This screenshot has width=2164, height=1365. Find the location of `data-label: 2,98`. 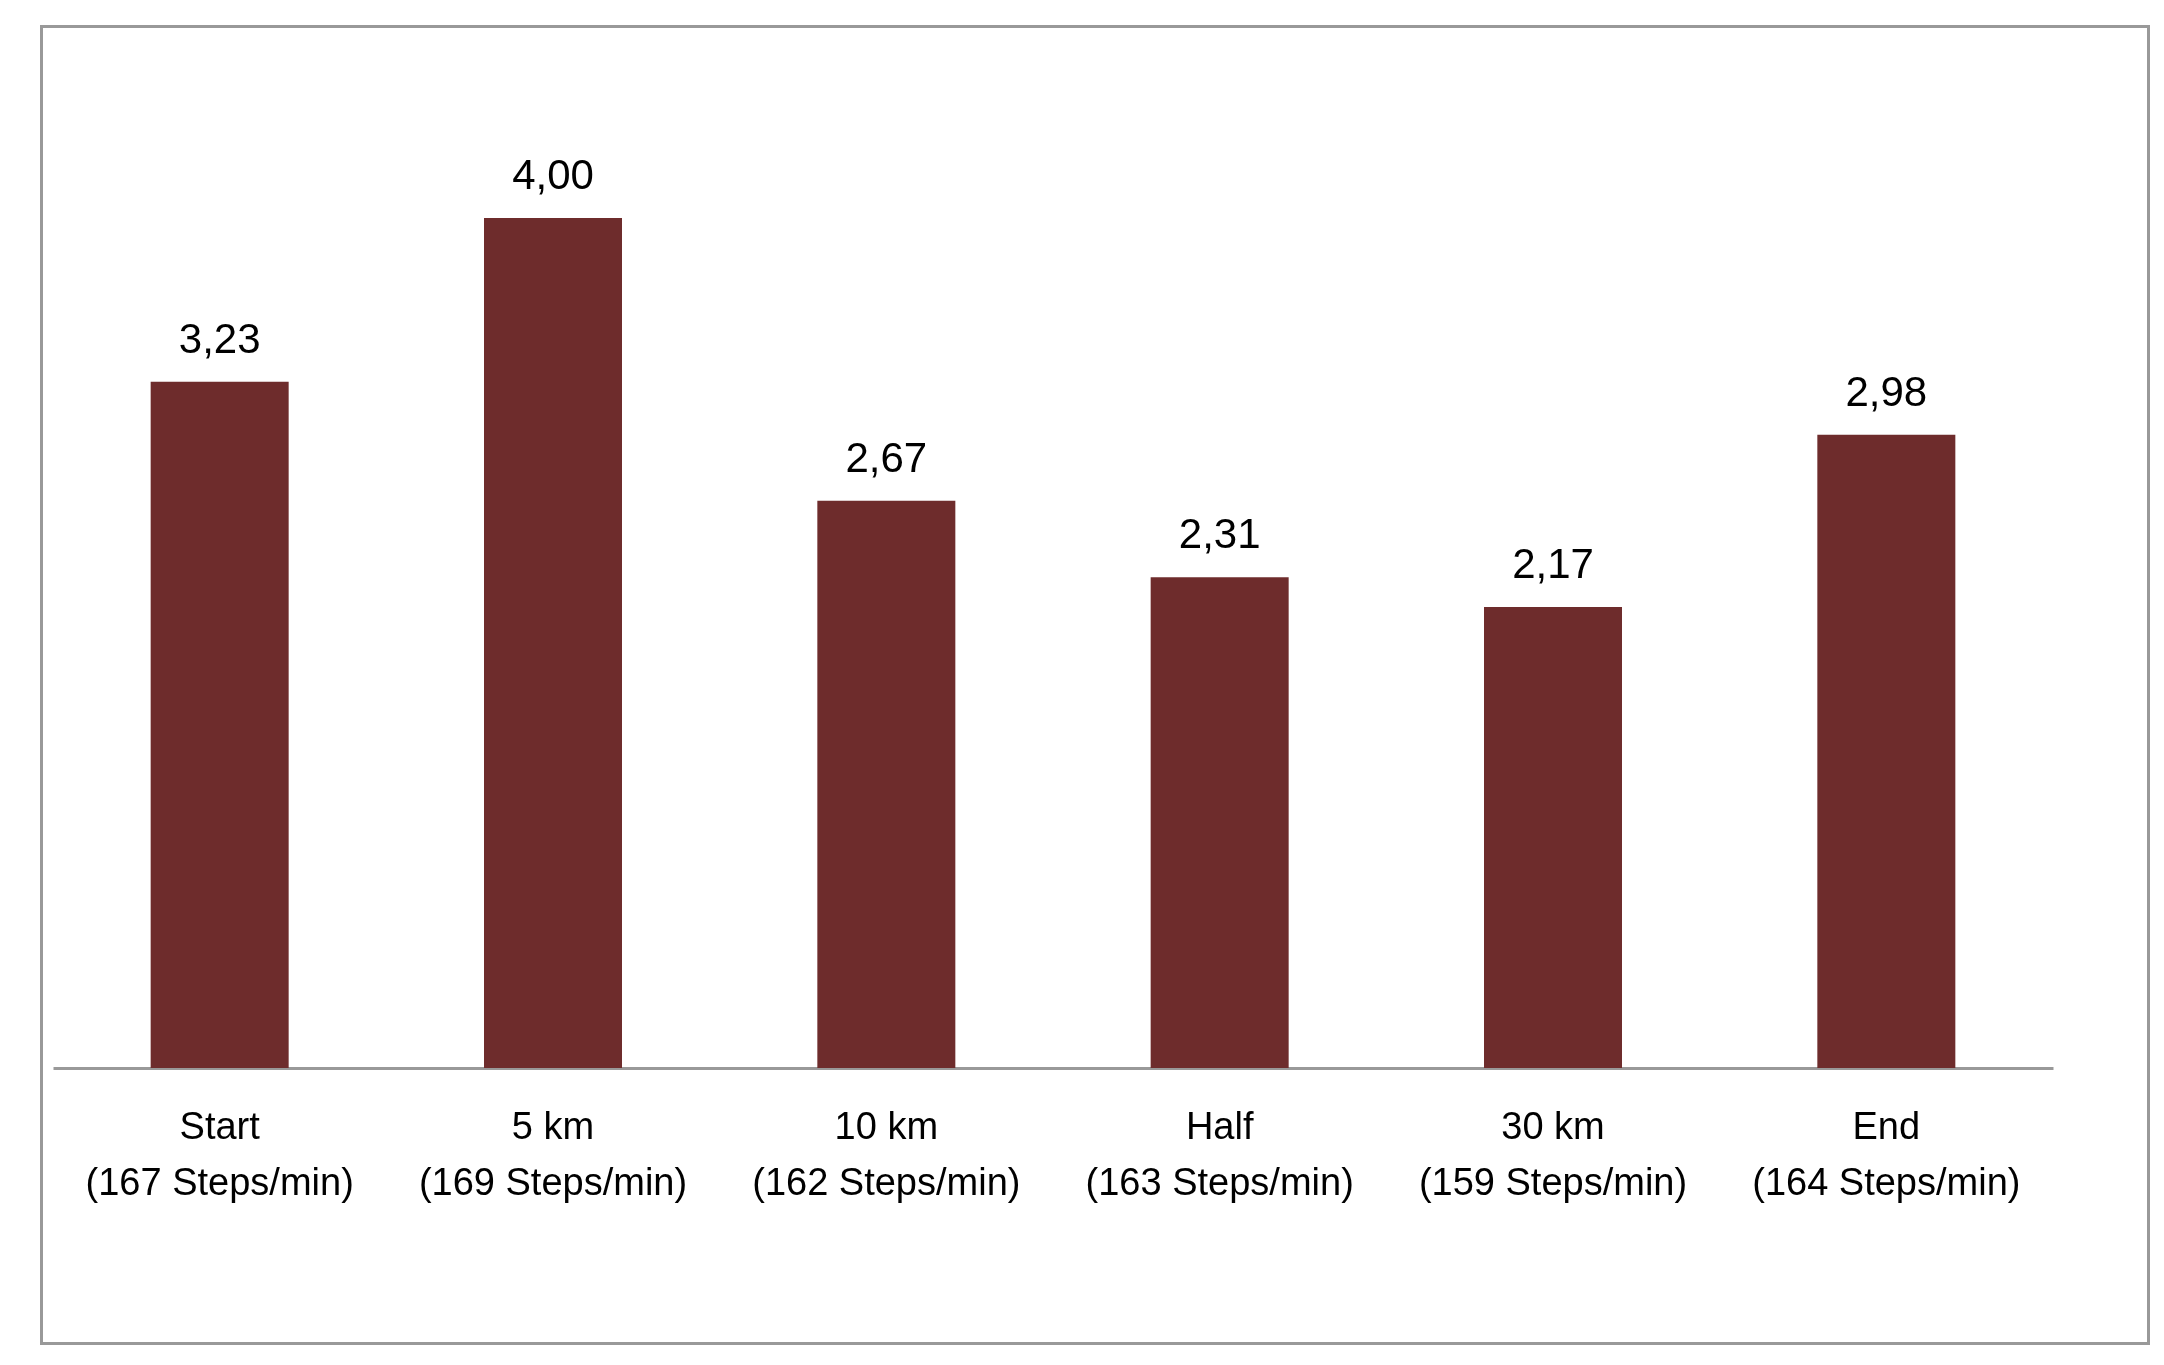

data-label: 2,98 is located at coordinates (1886, 391).